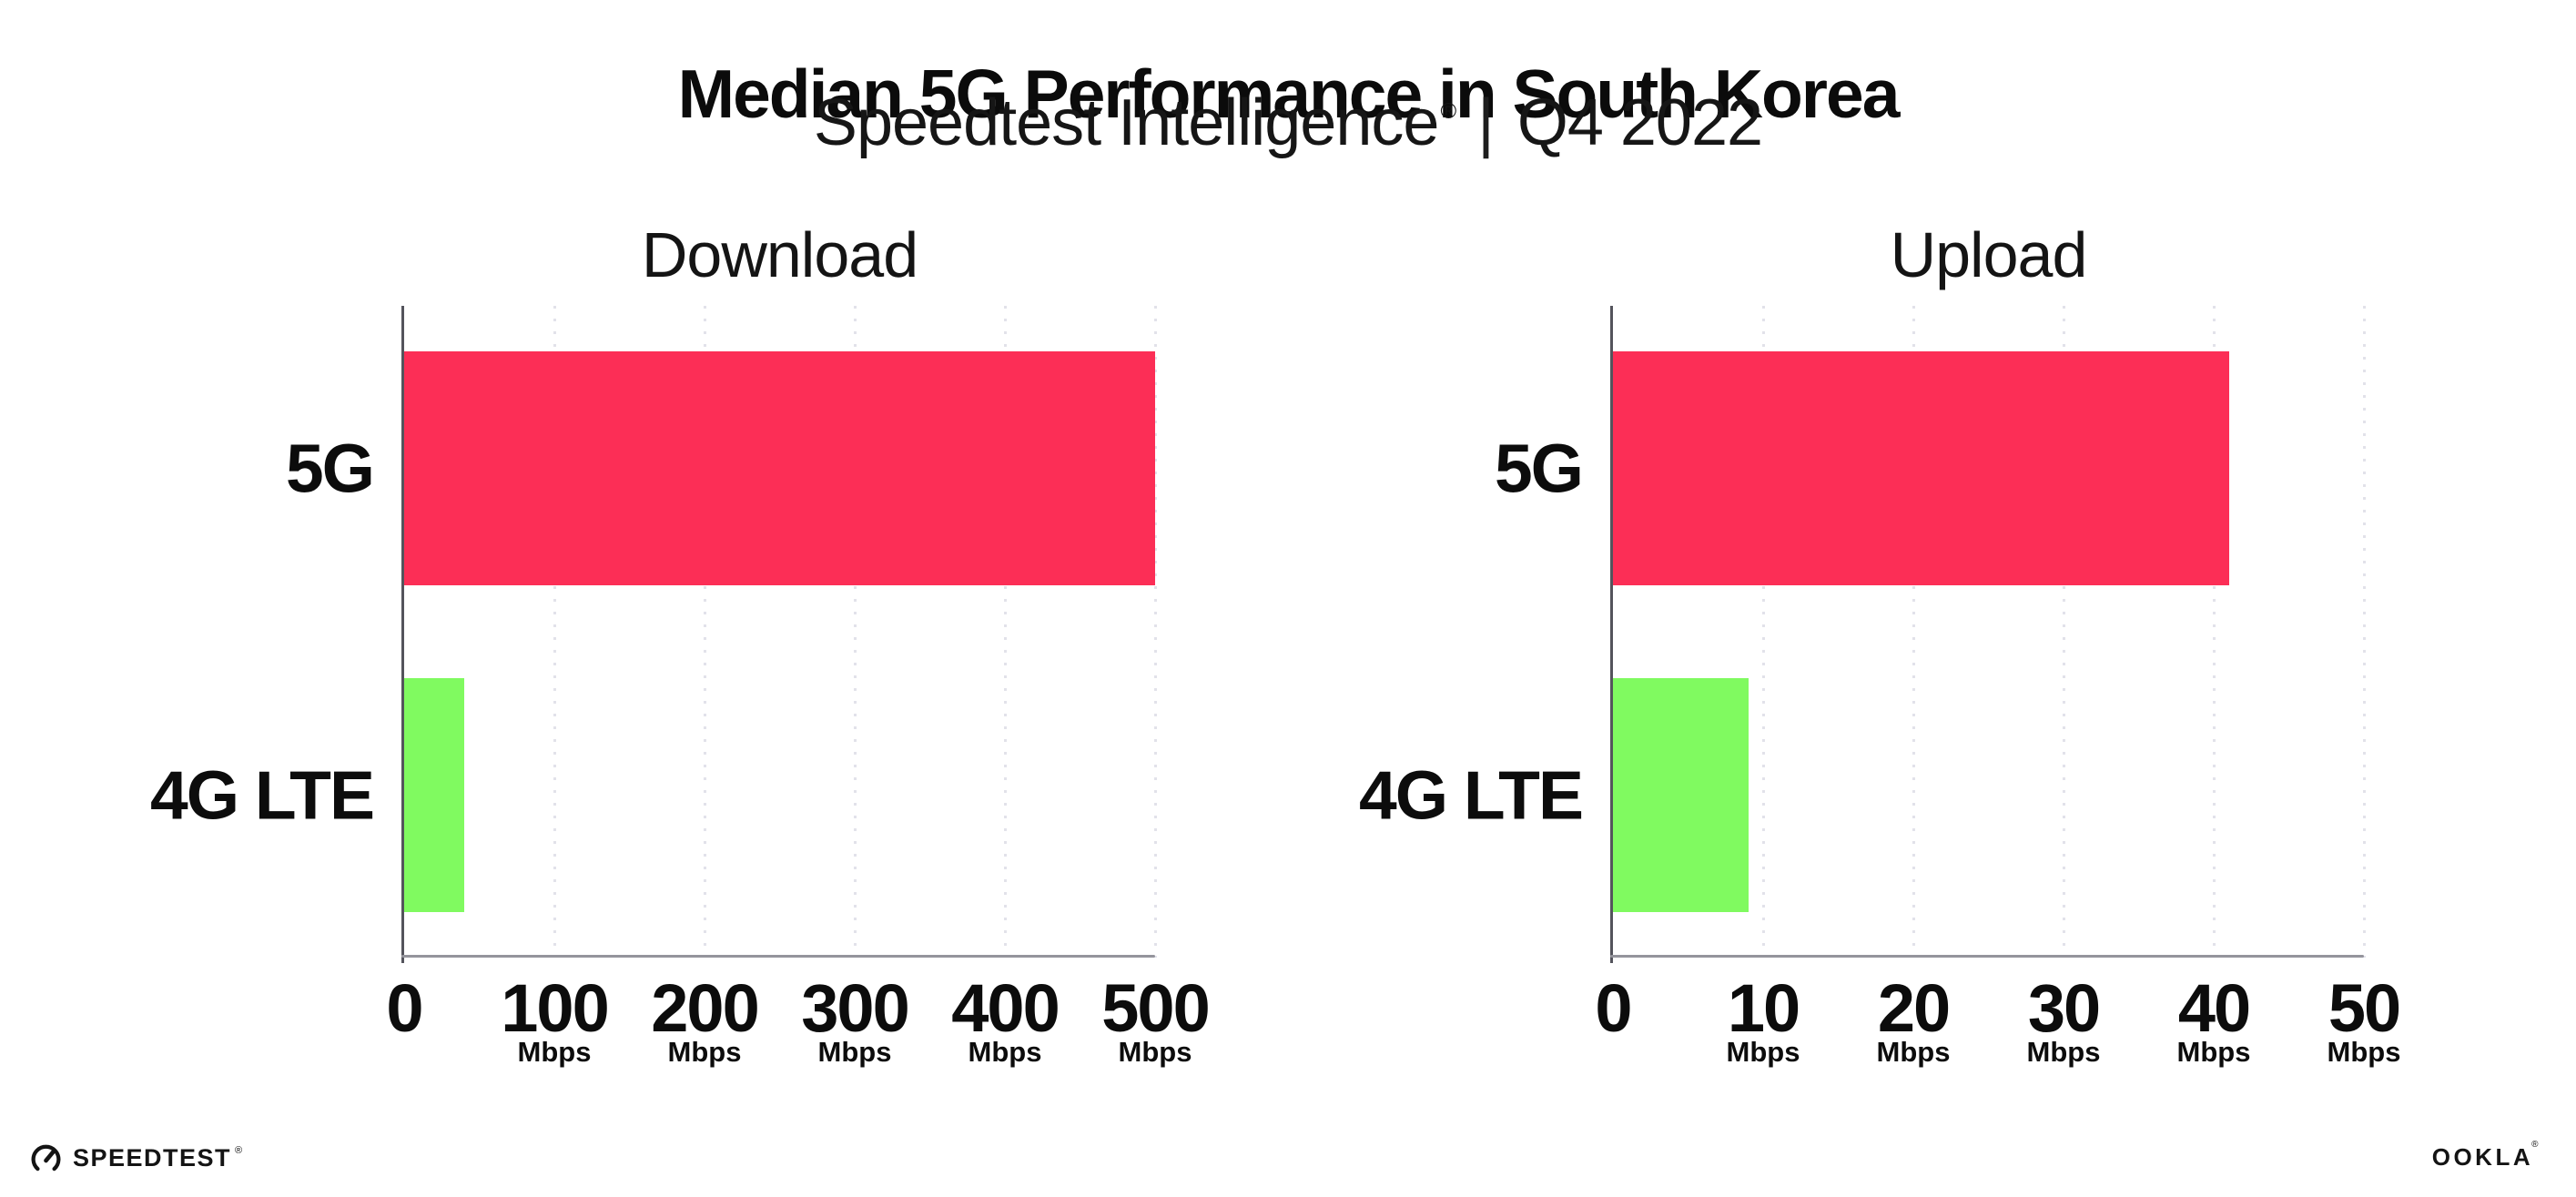 The height and width of the screenshot is (1197, 2576). Describe the element at coordinates (239, 1150) in the screenshot. I see `speedtest-registered-mark-icon: ®` at that location.